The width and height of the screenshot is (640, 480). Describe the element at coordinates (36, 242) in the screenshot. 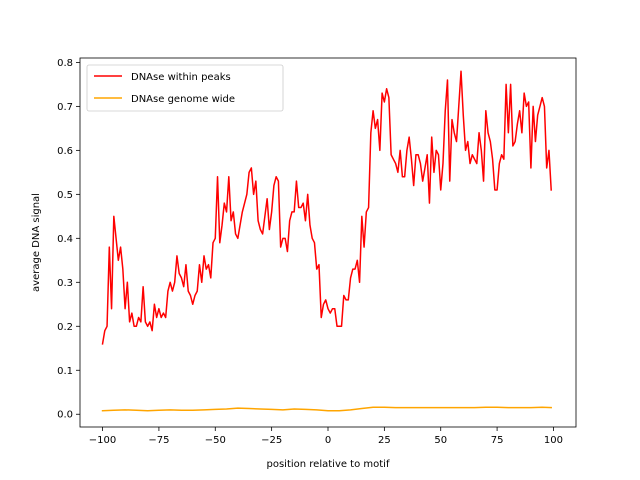

I see `y-axis-label: average DNA signal` at that location.